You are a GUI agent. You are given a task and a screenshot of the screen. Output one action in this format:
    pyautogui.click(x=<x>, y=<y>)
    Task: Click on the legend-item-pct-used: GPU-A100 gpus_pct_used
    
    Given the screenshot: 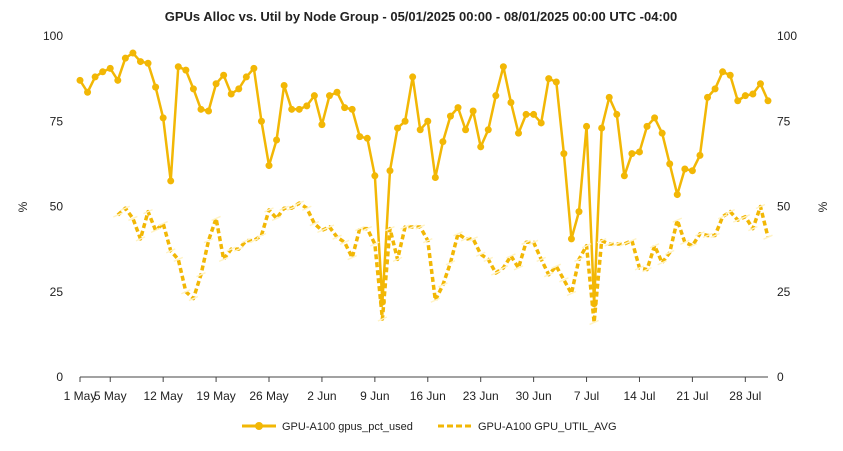 What is the action you would take?
    pyautogui.click(x=327, y=427)
    